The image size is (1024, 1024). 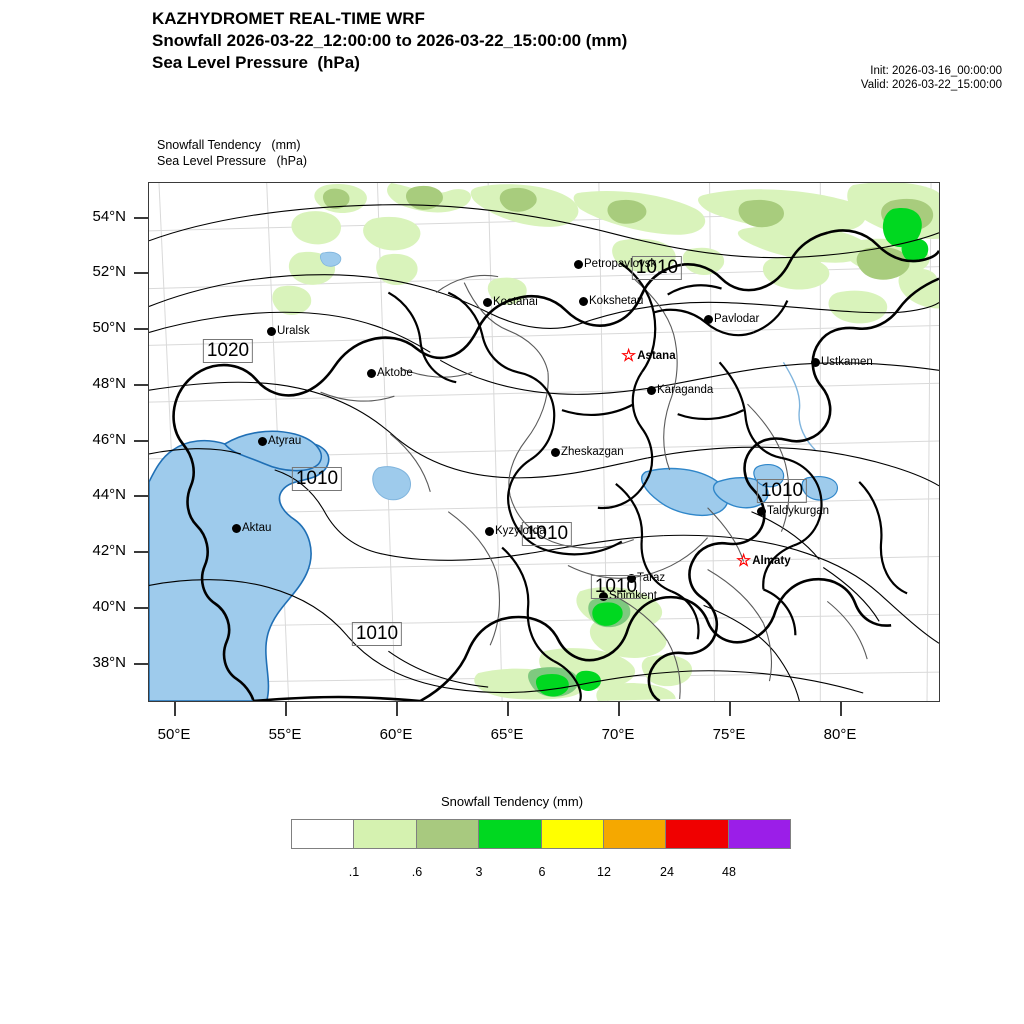 I want to click on caspian-sea, so click(x=239, y=570).